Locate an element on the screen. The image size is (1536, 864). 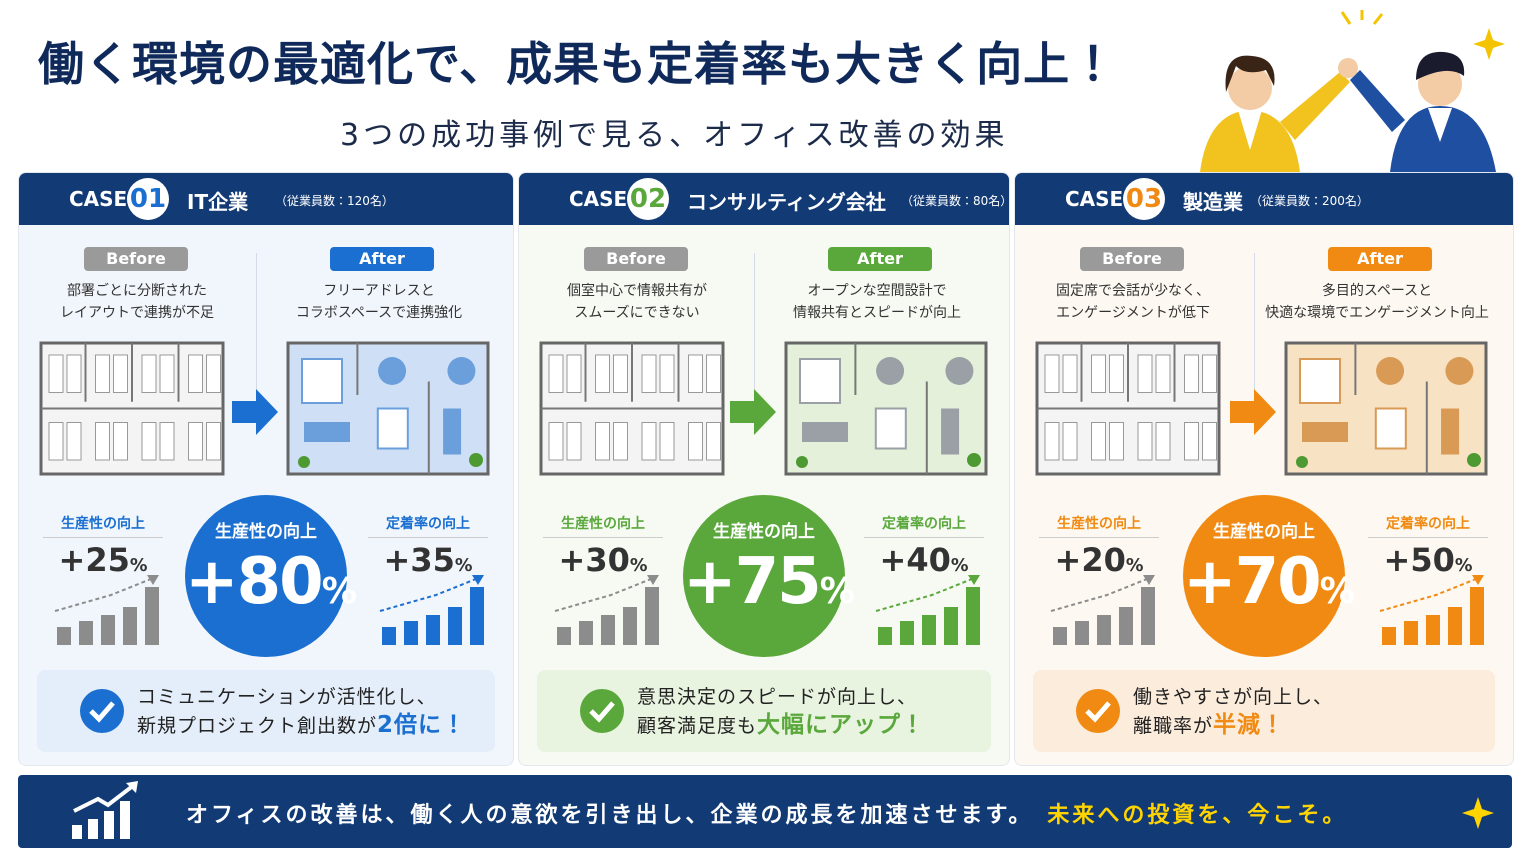
metric_right-value: +40% is located at coordinates (924, 560).